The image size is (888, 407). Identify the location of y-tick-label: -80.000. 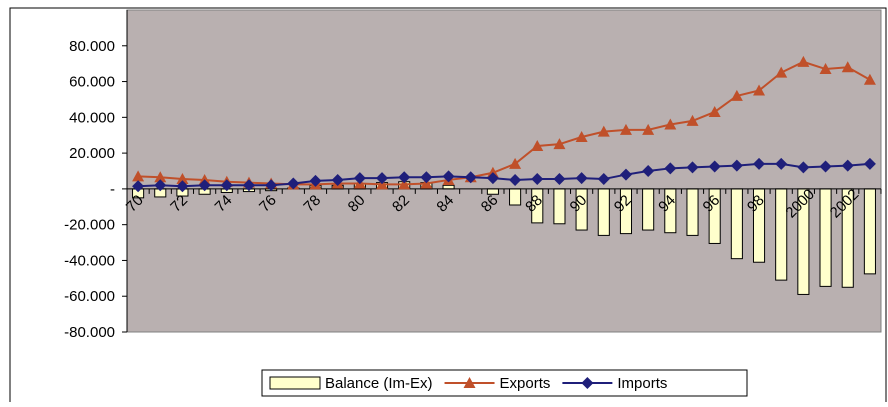
(89, 332).